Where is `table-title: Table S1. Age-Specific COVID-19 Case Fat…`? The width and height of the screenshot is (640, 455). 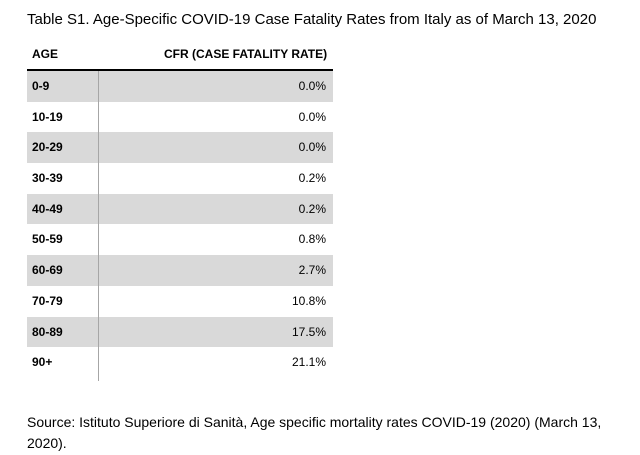 table-title: Table S1. Age-Specific COVID-19 Case Fat… is located at coordinates (312, 19).